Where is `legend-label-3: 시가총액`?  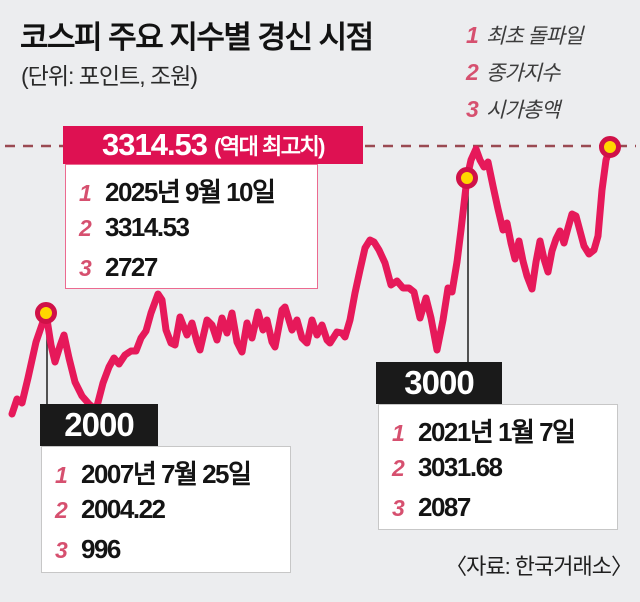
legend-label-3: 시가총액 is located at coordinates (523, 110).